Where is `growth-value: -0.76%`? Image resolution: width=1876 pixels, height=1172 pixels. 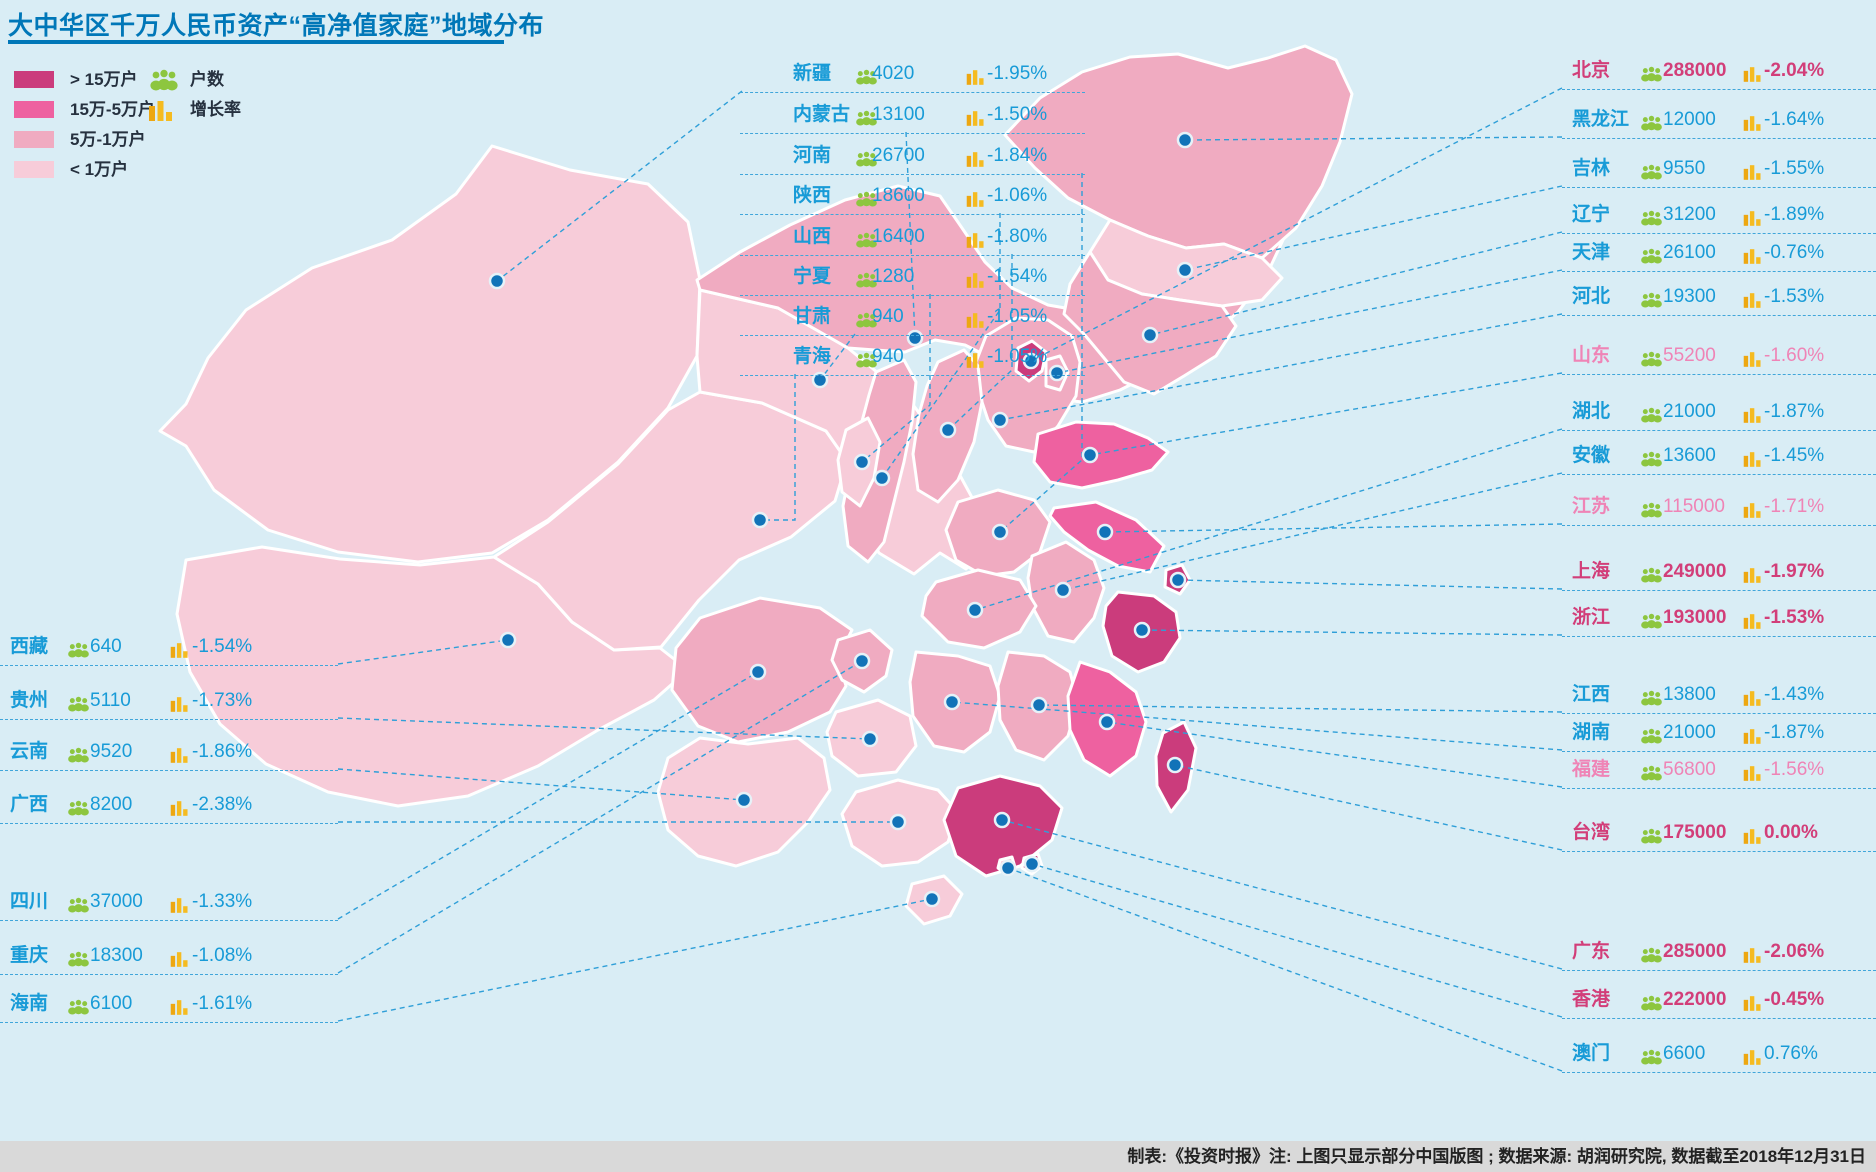 growth-value: -0.76% is located at coordinates (1794, 252).